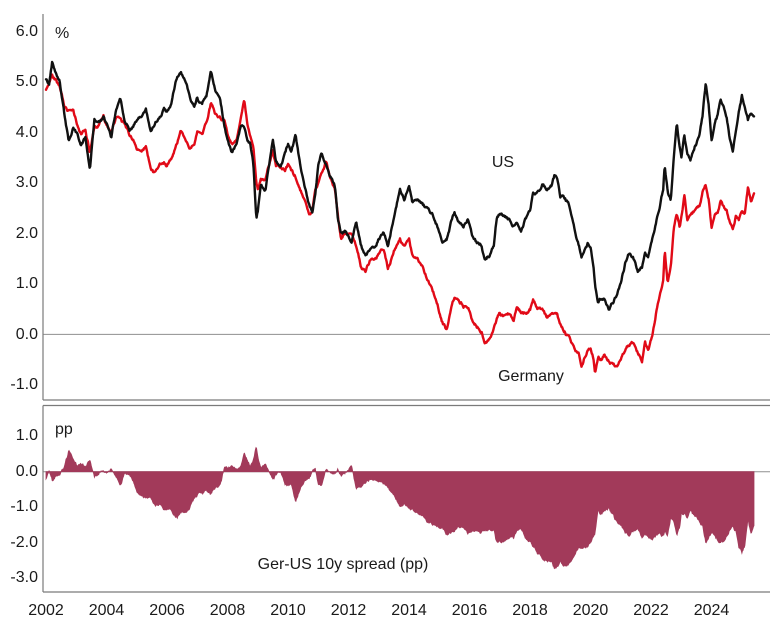  What do you see at coordinates (27, 132) in the screenshot?
I see `y-tick-label: 4.0` at bounding box center [27, 132].